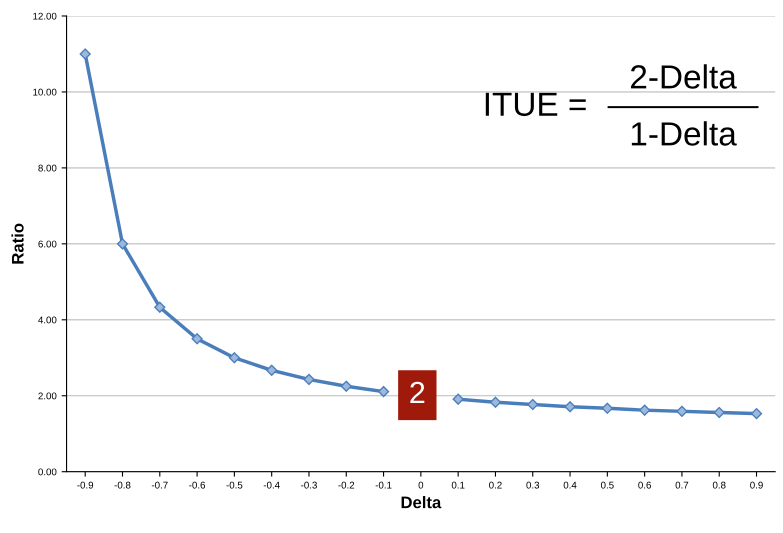  Describe the element at coordinates (160, 485) in the screenshot. I see `x-tick-label: -0.7` at that location.